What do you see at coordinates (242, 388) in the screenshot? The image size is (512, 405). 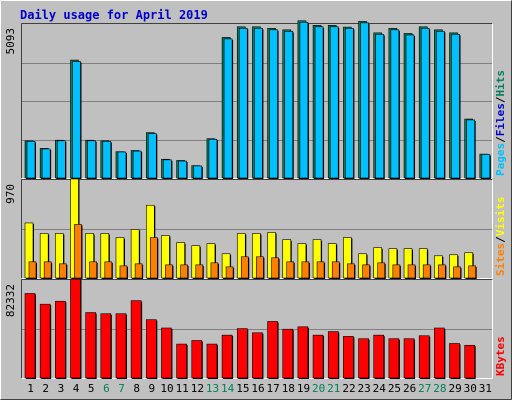 I see `day-label: 15` at bounding box center [242, 388].